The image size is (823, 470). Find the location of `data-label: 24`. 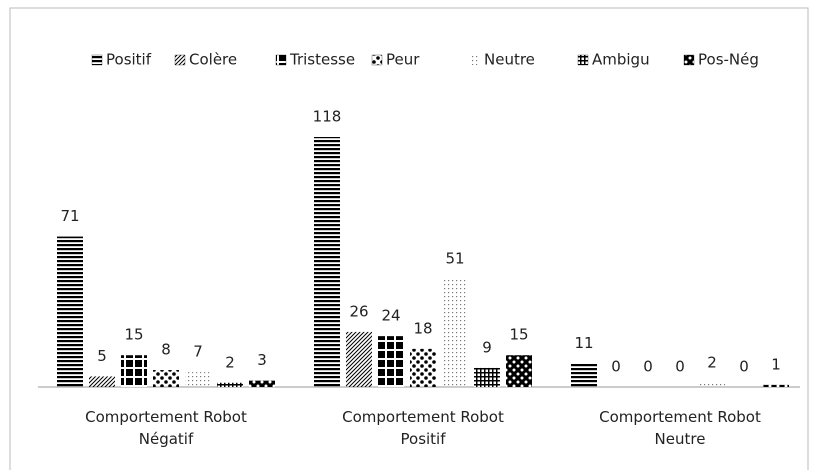

data-label: 24 is located at coordinates (390, 316).